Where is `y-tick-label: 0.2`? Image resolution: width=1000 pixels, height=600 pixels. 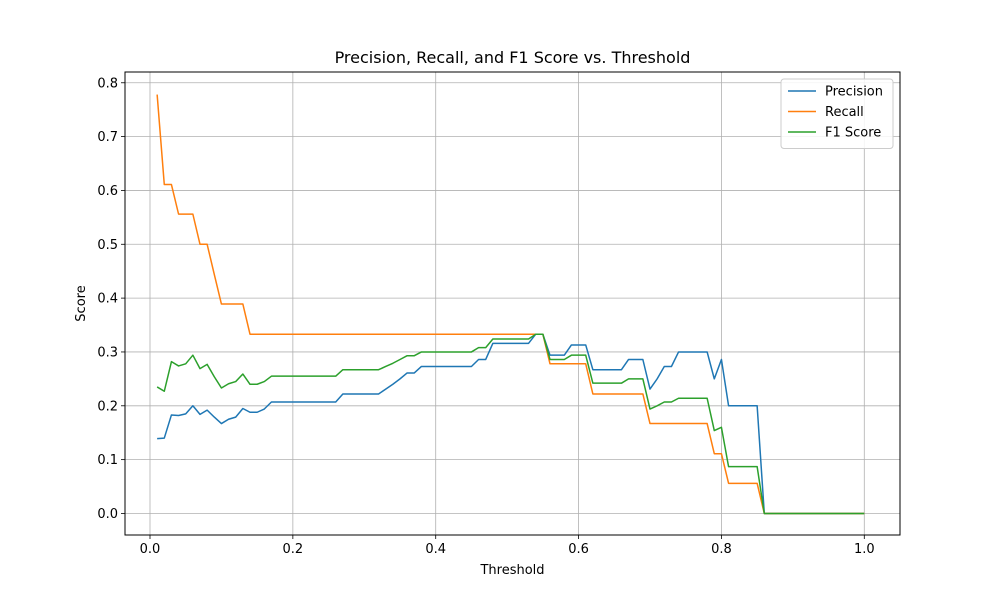
y-tick-label: 0.2 is located at coordinates (107, 406).